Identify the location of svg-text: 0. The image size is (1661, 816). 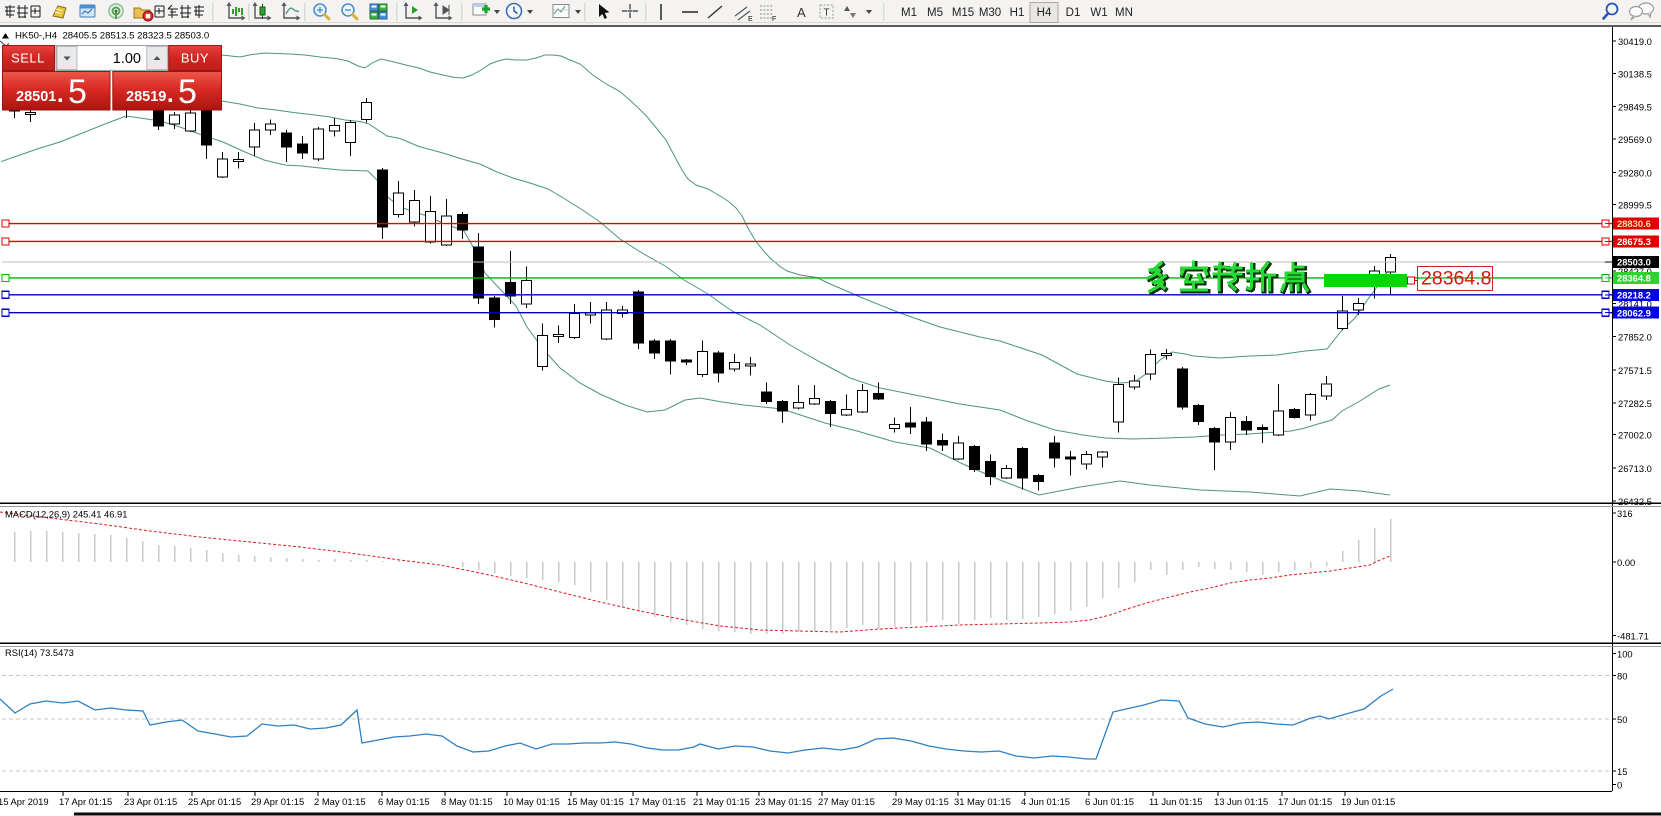
(1619, 785).